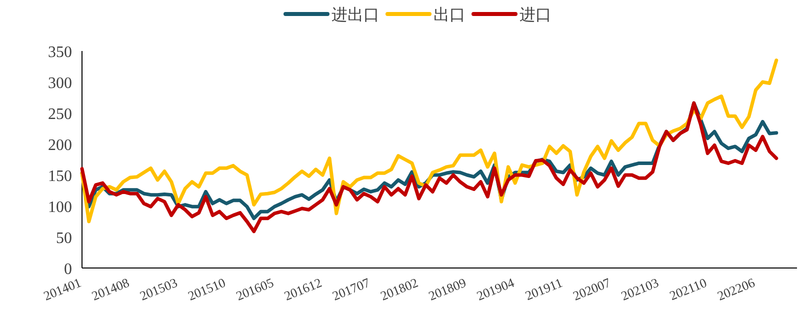 This screenshot has width=805, height=336. What do you see at coordinates (536, 14) in the screenshot?
I see `legend-label: 进口` at bounding box center [536, 14].